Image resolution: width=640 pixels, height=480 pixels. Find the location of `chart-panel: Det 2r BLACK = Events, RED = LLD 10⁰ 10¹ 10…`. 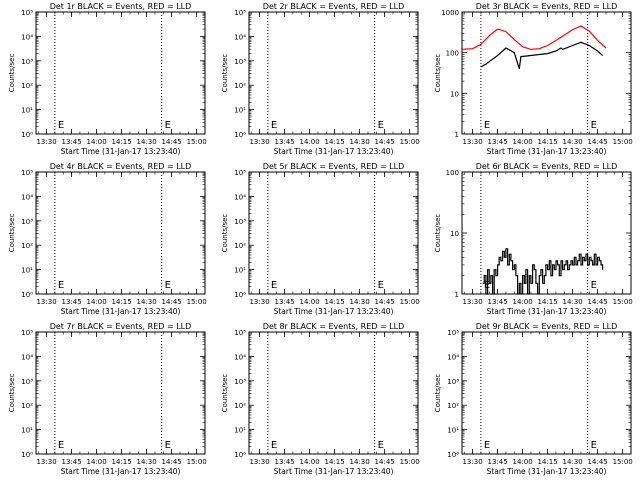

chart-panel: Det 2r BLACK = Events, RED = LLD 10⁰ 10¹ 10… is located at coordinates (320, 79).